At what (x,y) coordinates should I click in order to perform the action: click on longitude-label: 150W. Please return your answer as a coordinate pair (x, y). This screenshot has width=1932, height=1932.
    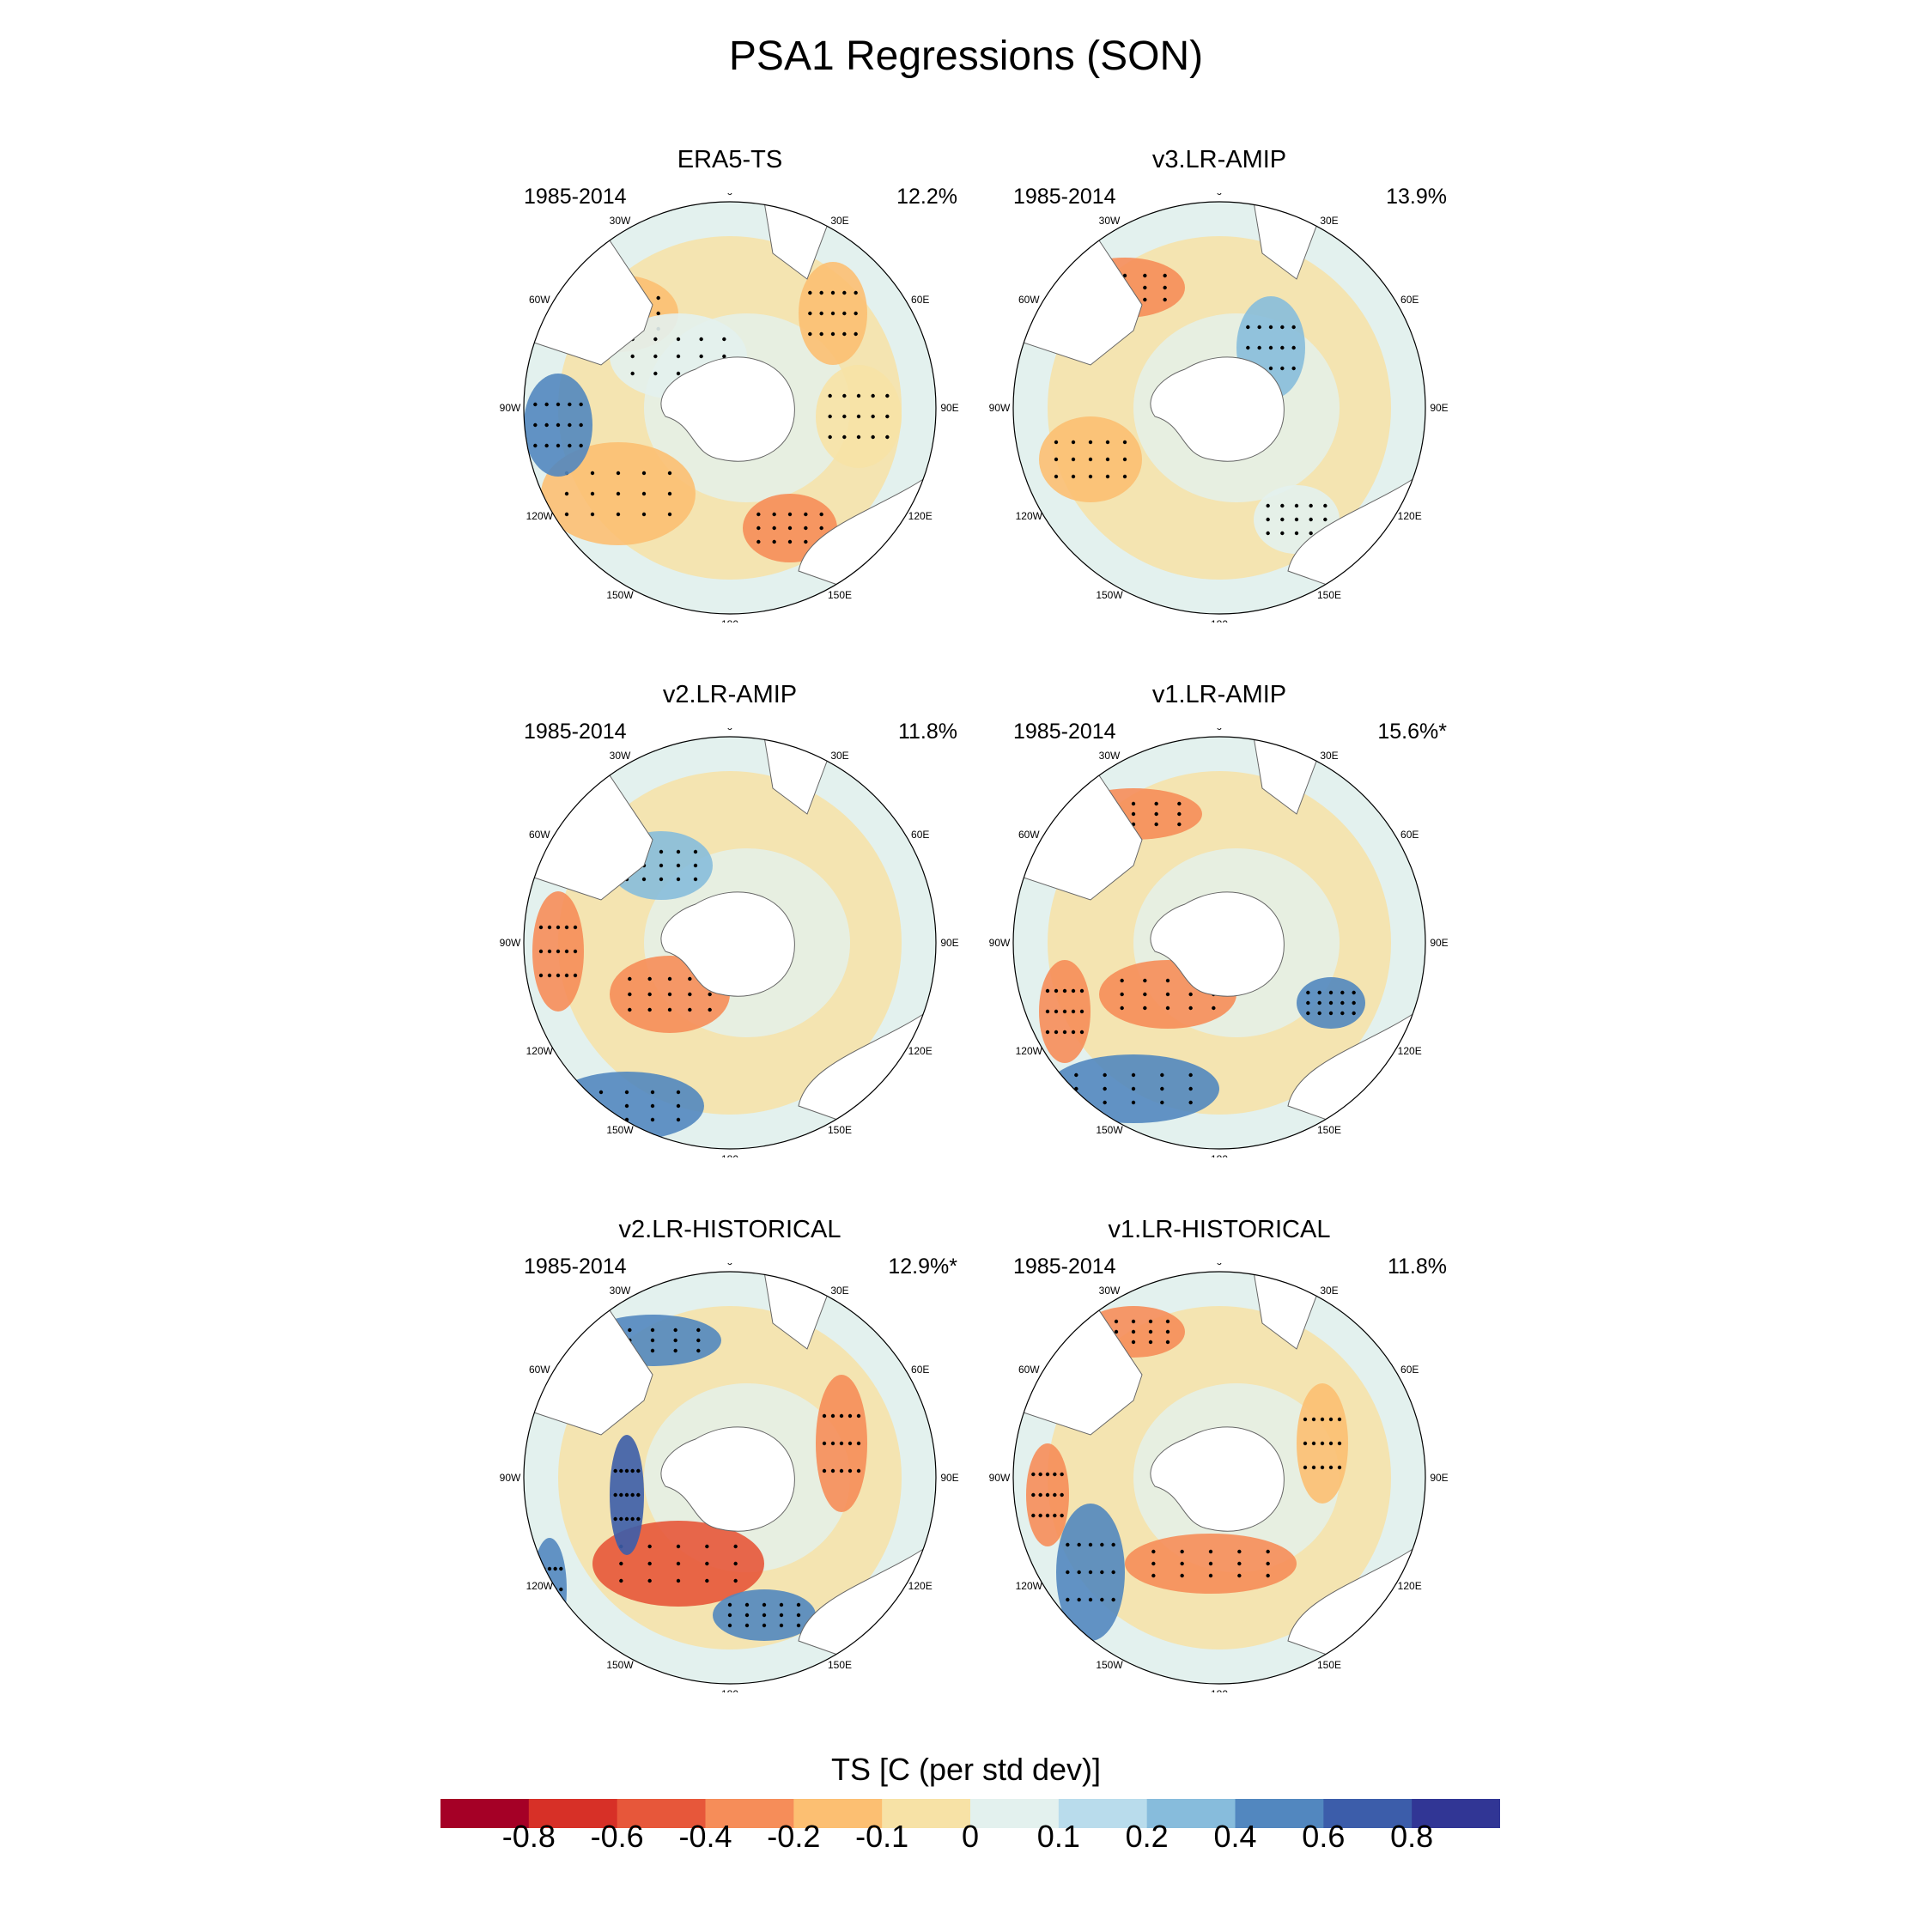
    Looking at the image, I should click on (620, 1130).